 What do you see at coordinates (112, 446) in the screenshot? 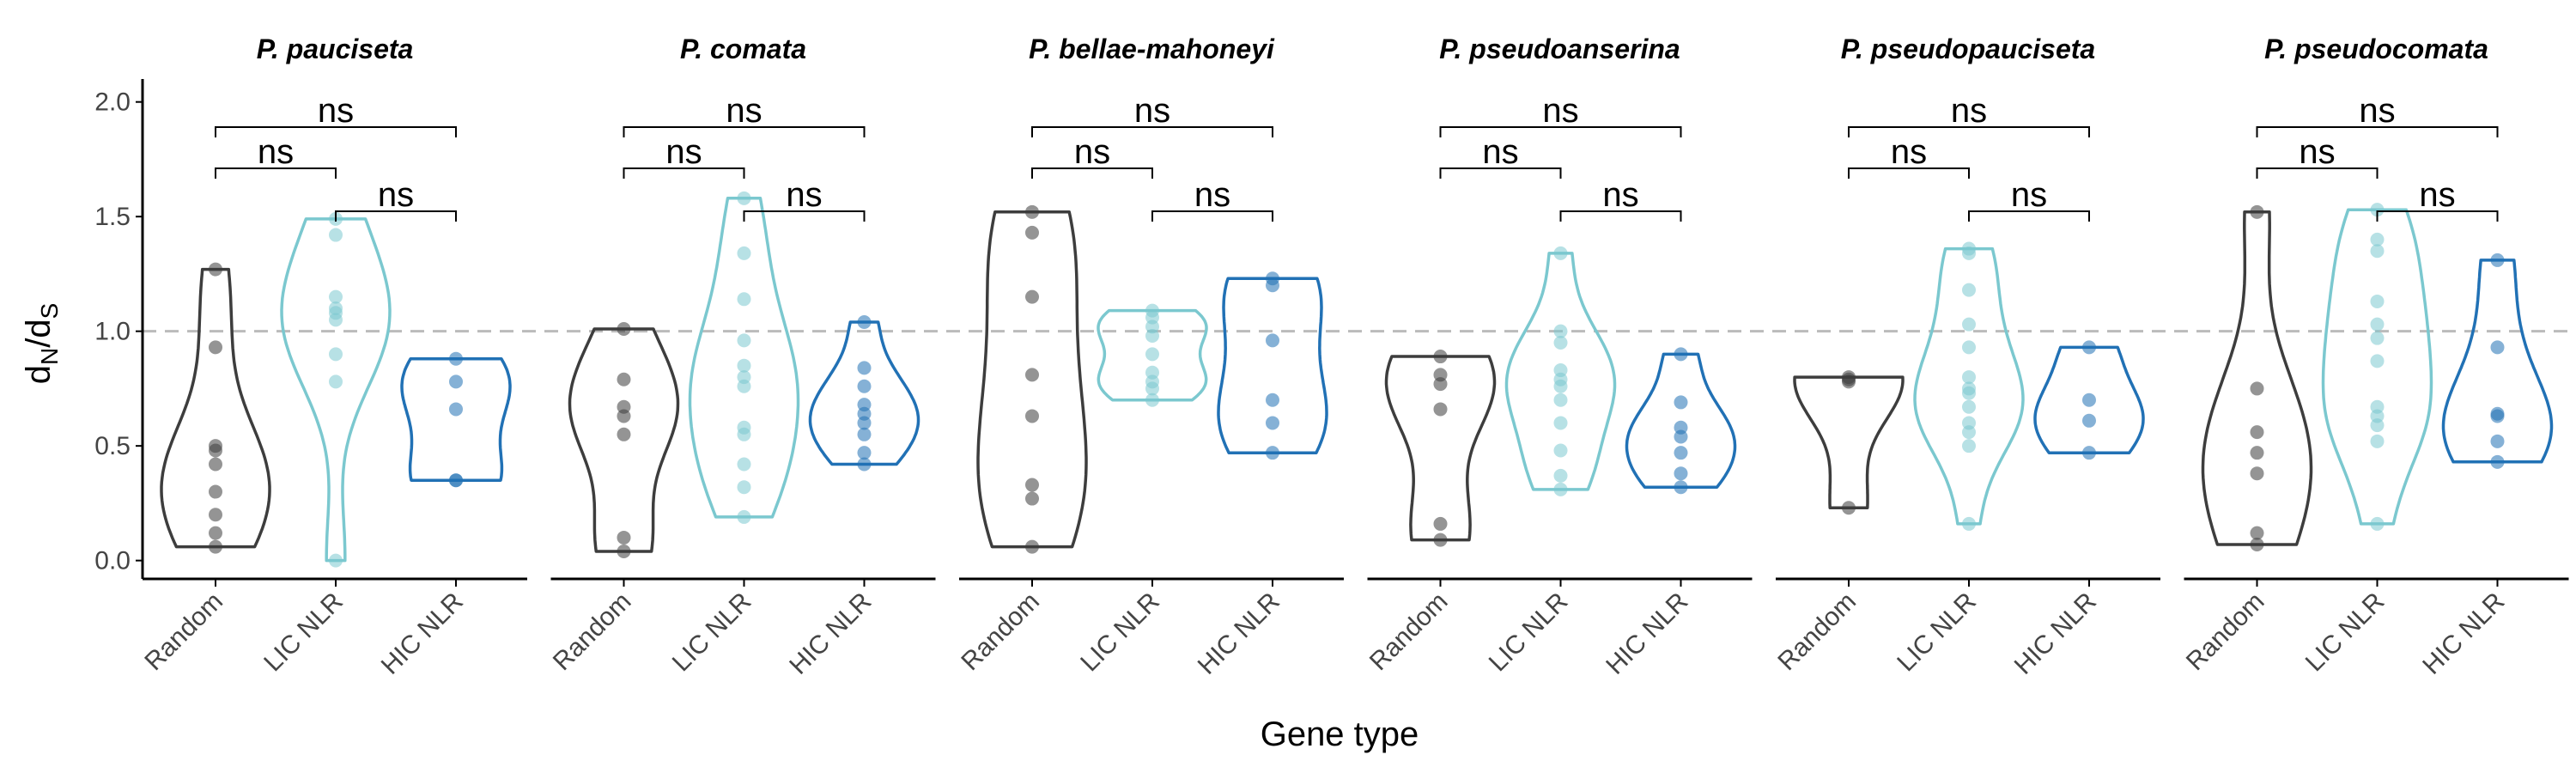
I see `y-tick-label: 0.5` at bounding box center [112, 446].